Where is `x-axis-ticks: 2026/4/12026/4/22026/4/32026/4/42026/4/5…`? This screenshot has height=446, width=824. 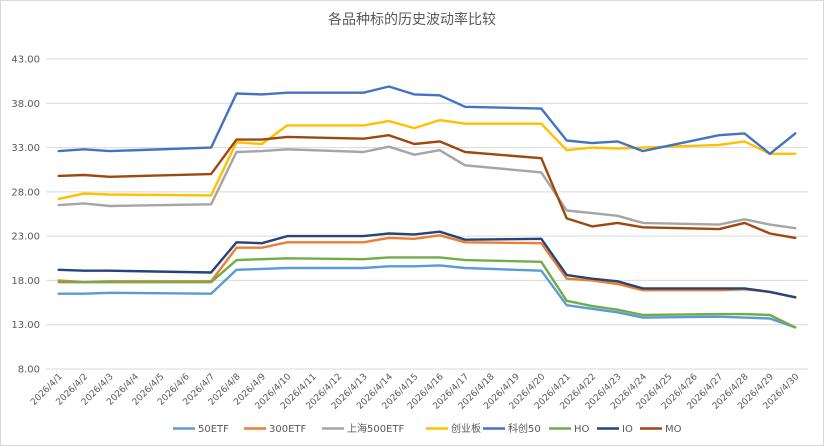 x-axis-ticks: 2026/4/12026/4/22026/4/32026/4/42026/4/5… is located at coordinates (415, 392).